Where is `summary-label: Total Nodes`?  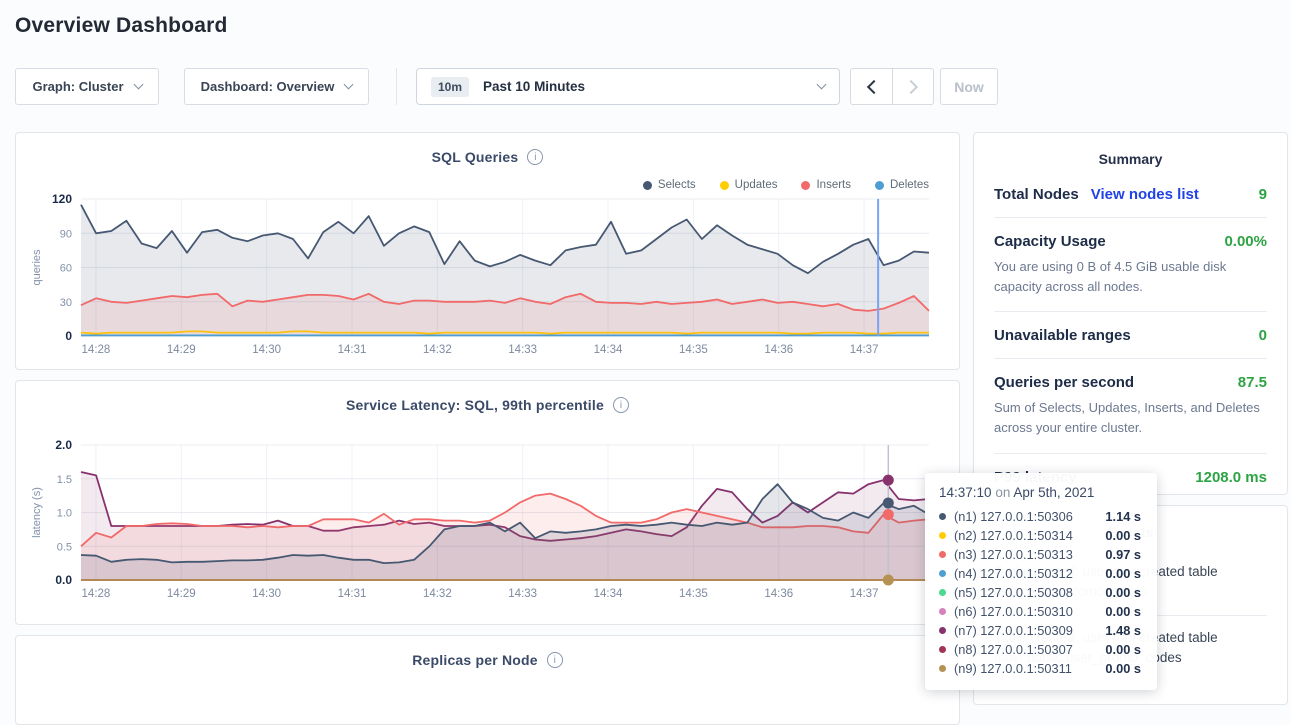
summary-label: Total Nodes is located at coordinates (1036, 194).